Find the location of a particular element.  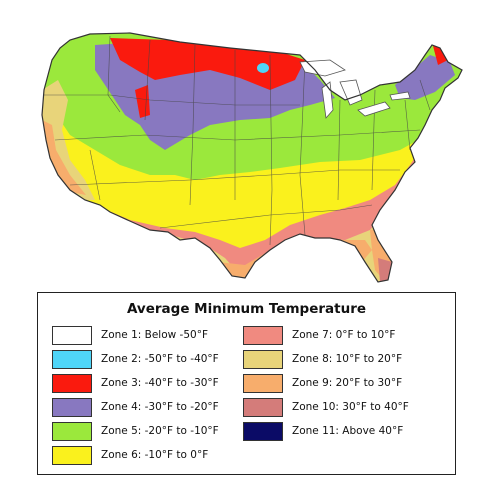

zone-9-swatch is located at coordinates (263, 383).